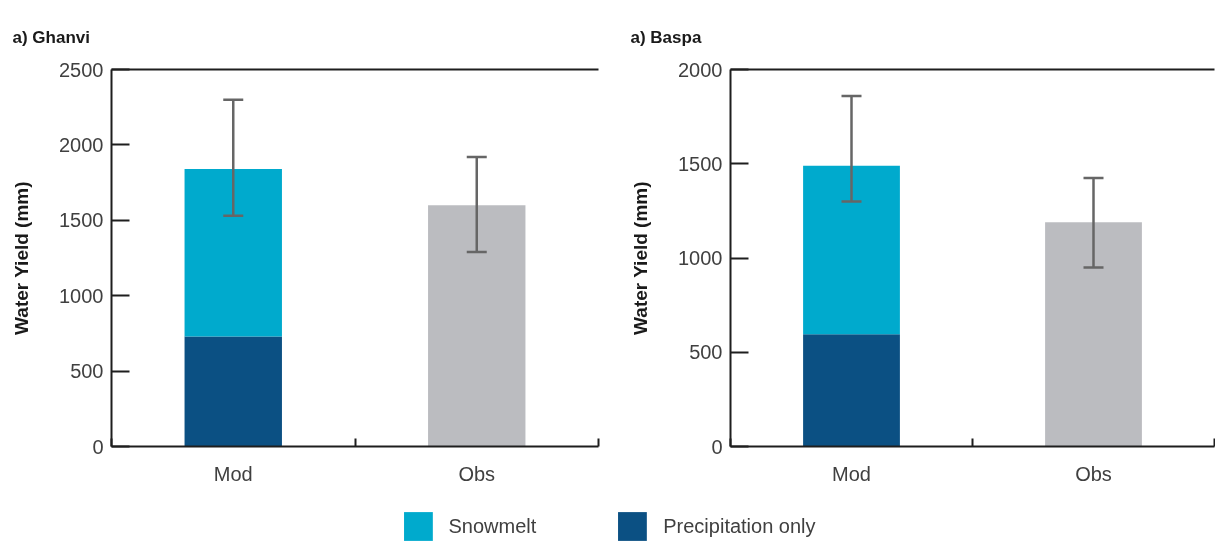  Describe the element at coordinates (492, 526) in the screenshot. I see `legend-label: Snowmelt` at that location.